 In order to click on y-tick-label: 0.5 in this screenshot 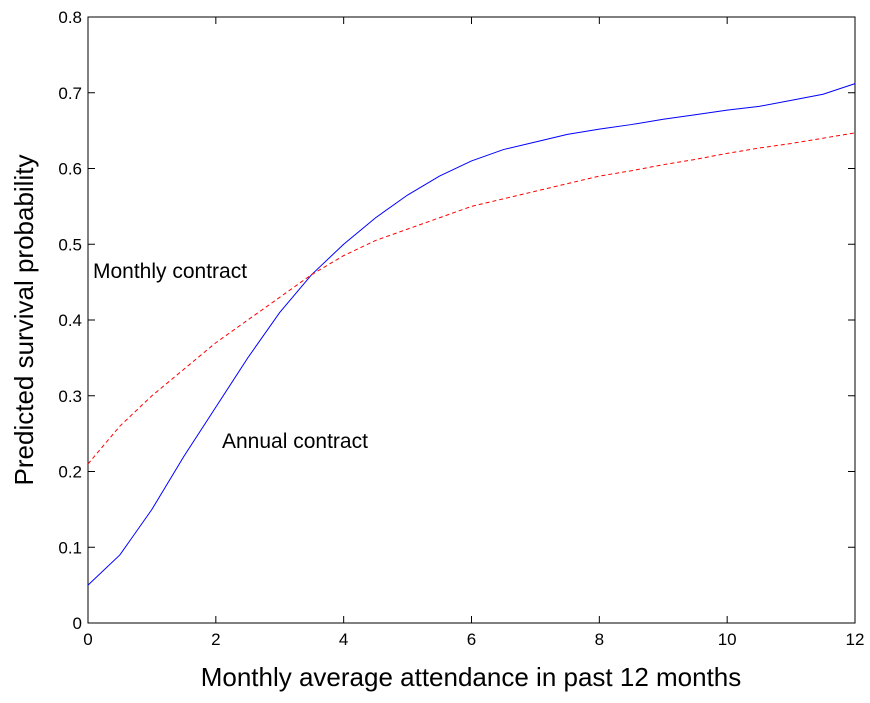, I will do `click(70, 244)`.